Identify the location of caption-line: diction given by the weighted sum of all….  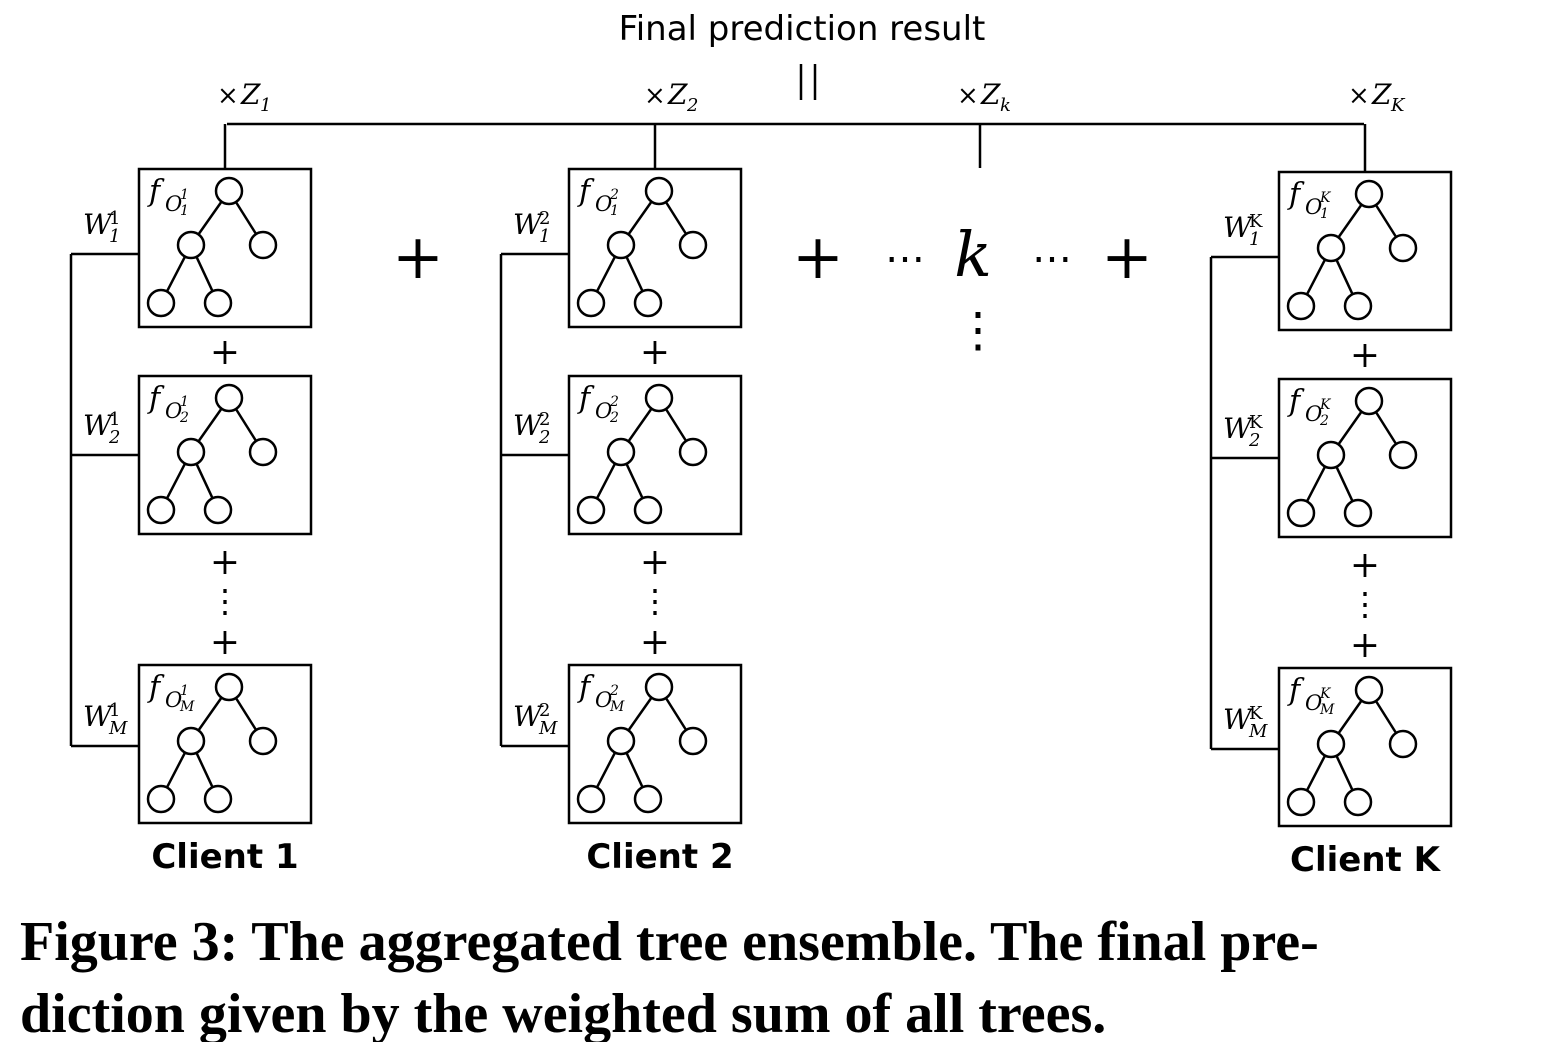
(563, 1012).